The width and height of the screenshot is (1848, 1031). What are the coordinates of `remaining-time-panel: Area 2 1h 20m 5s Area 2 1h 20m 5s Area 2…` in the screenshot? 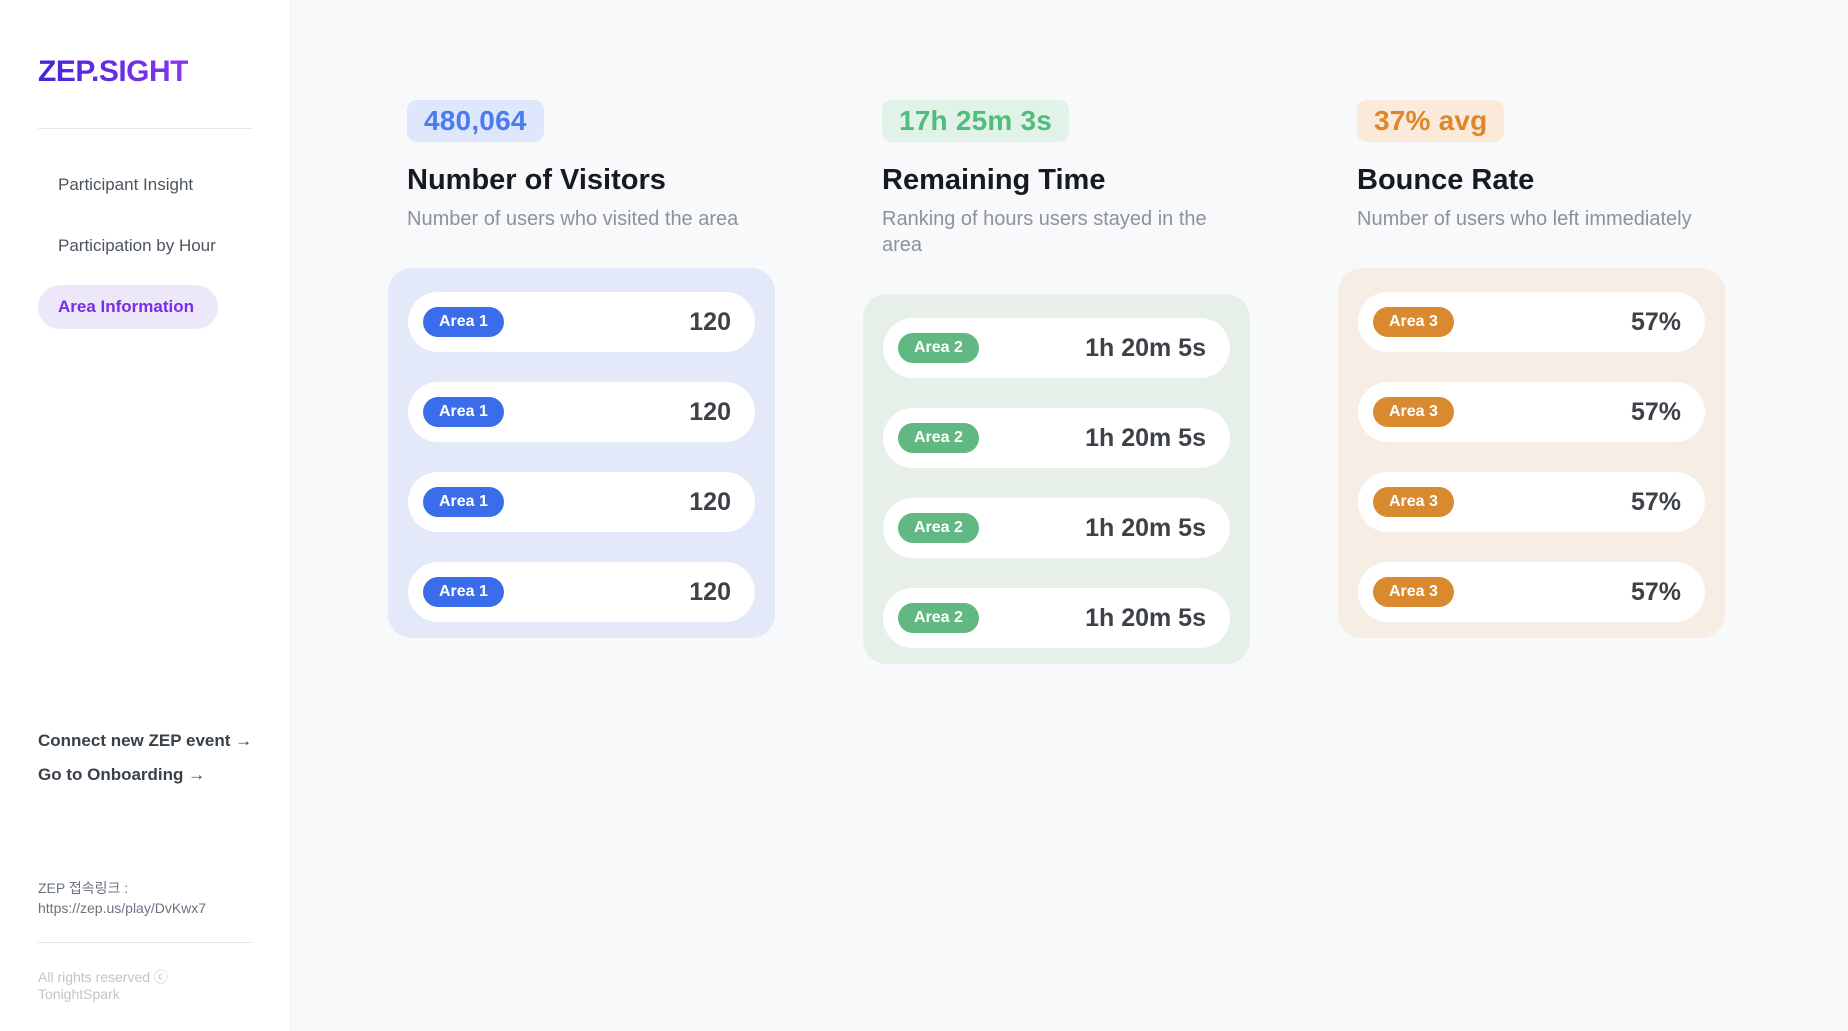 It's located at (1056, 479).